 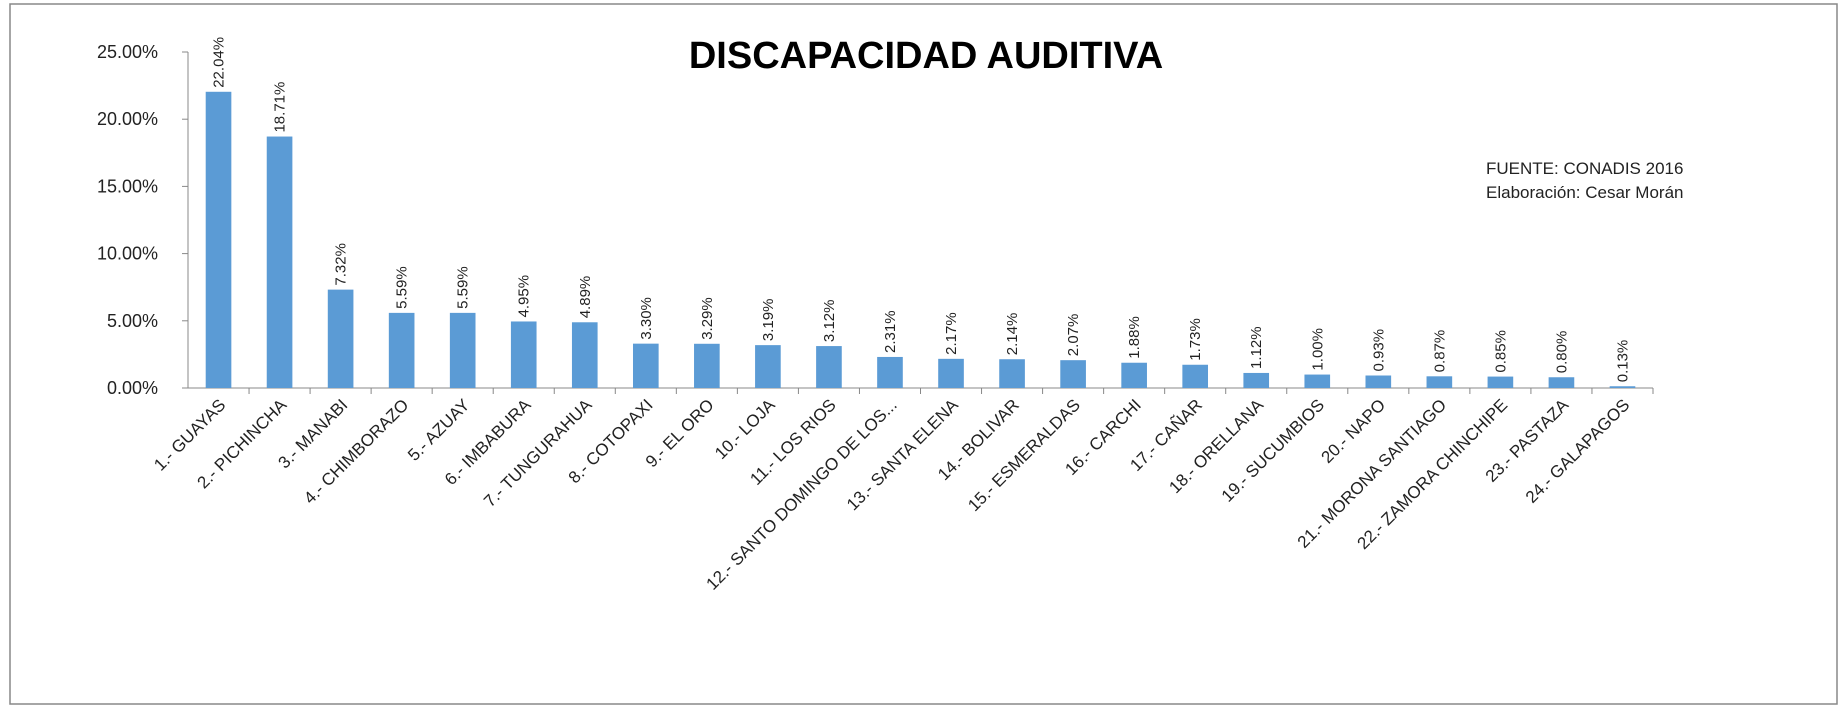 What do you see at coordinates (890, 331) in the screenshot?
I see `value-label: 2.31%` at bounding box center [890, 331].